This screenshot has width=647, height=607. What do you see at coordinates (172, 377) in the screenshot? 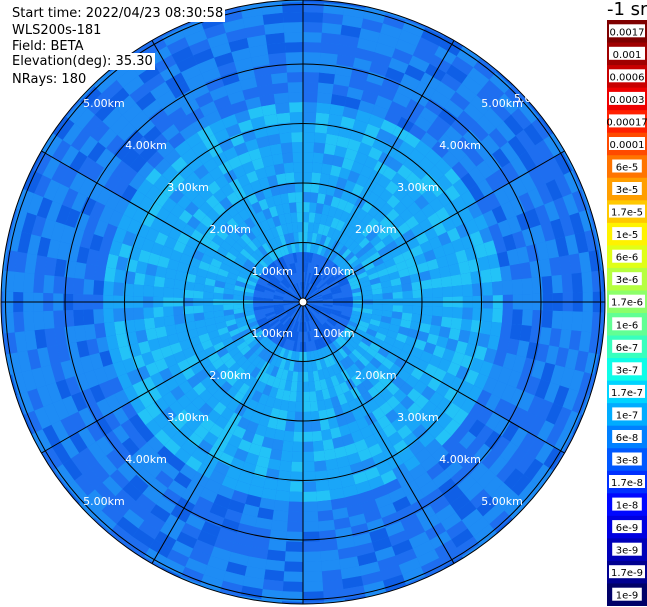
I see `azimuth-spoke` at bounding box center [172, 377].